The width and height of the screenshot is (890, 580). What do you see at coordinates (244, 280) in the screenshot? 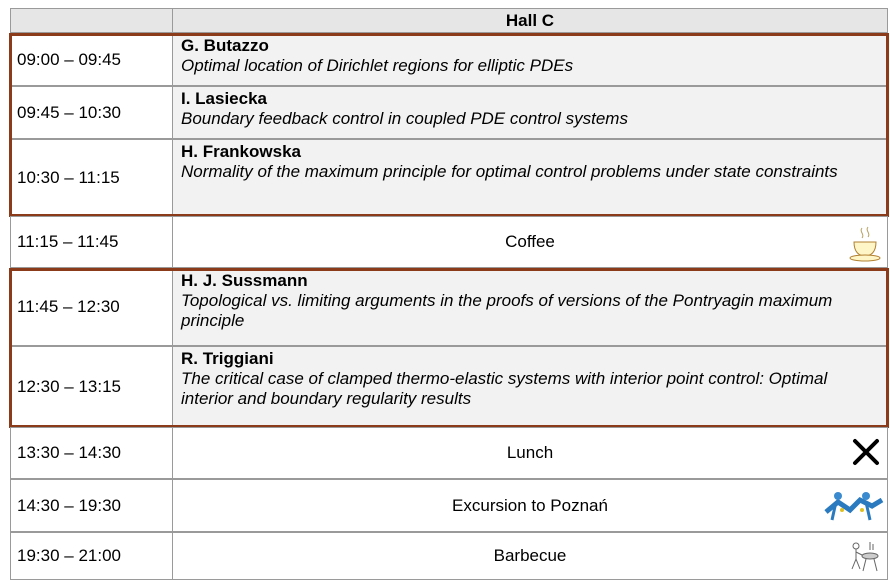
I see `speaker: H. J. Sussmann` at bounding box center [244, 280].